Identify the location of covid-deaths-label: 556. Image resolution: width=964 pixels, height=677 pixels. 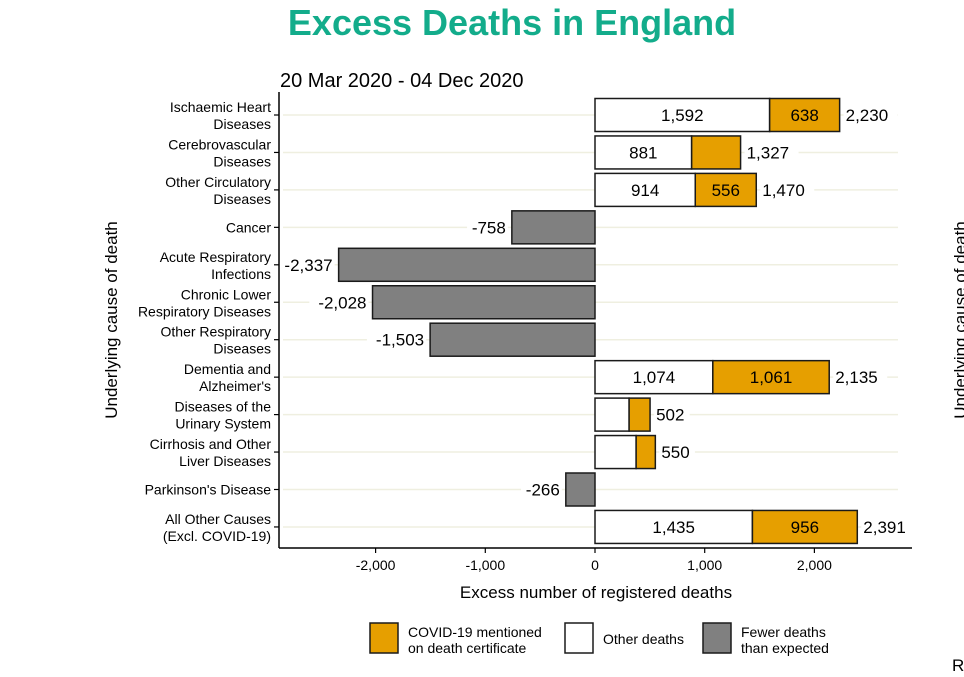
(726, 190).